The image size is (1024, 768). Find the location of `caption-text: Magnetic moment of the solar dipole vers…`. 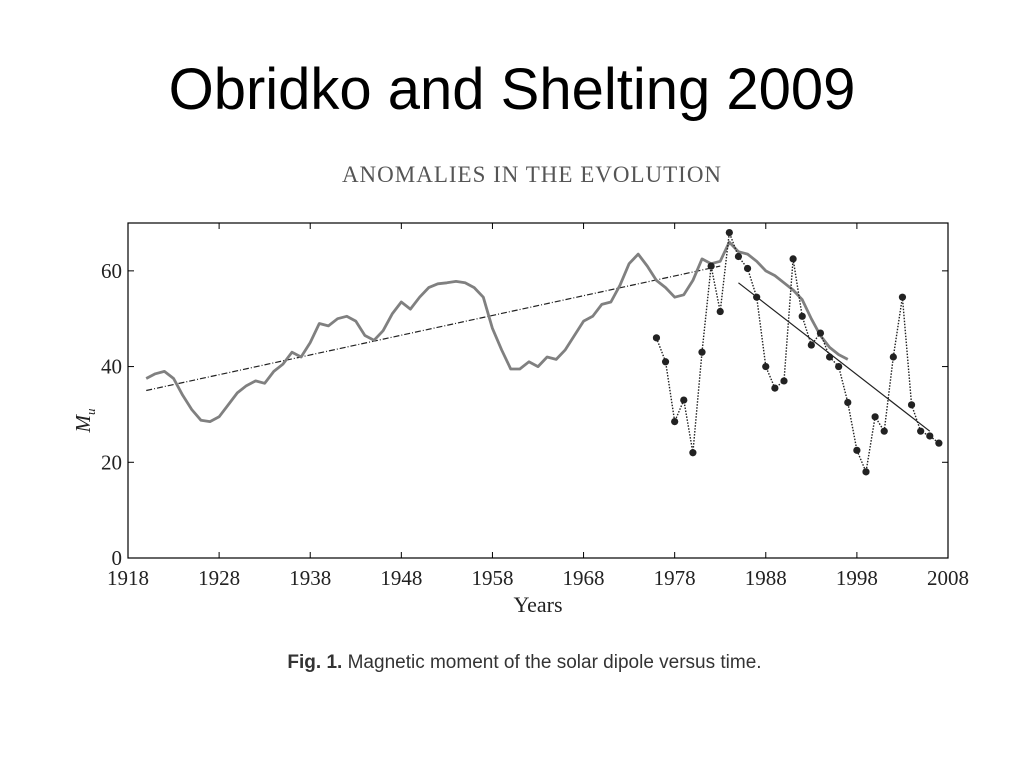

caption-text: Magnetic moment of the solar dipole vers… is located at coordinates (554, 662).